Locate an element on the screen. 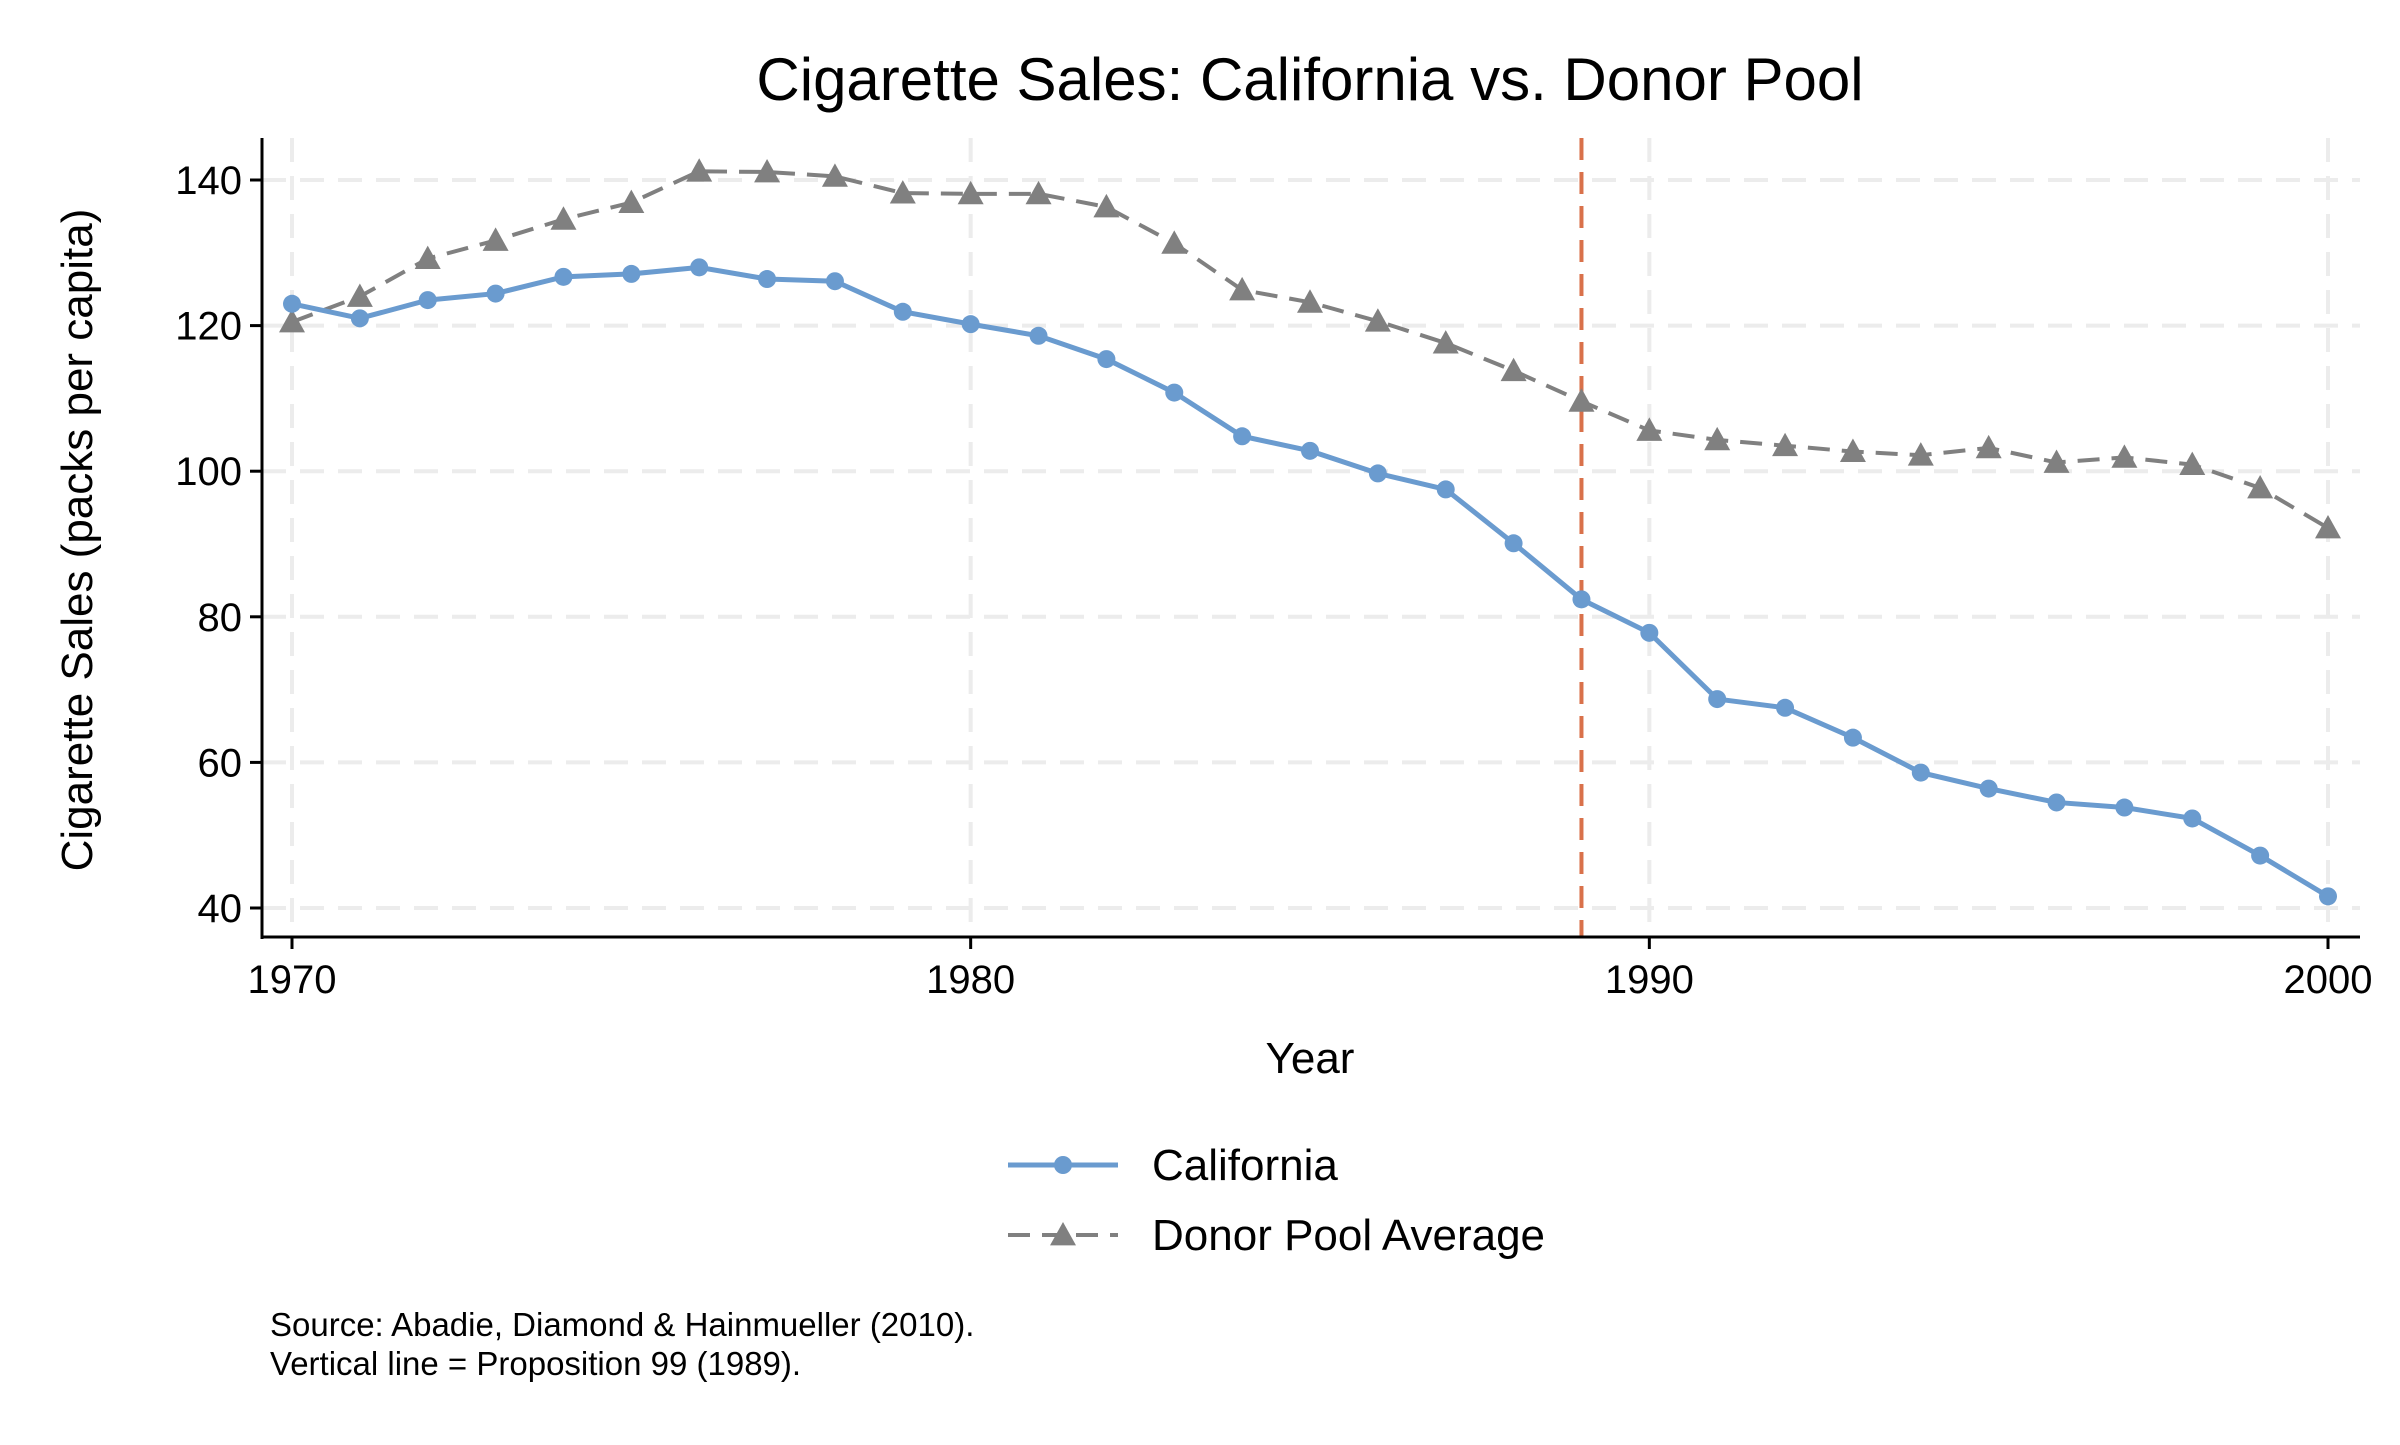 The width and height of the screenshot is (2400, 1445). legend-item: California is located at coordinates (1173, 1165).